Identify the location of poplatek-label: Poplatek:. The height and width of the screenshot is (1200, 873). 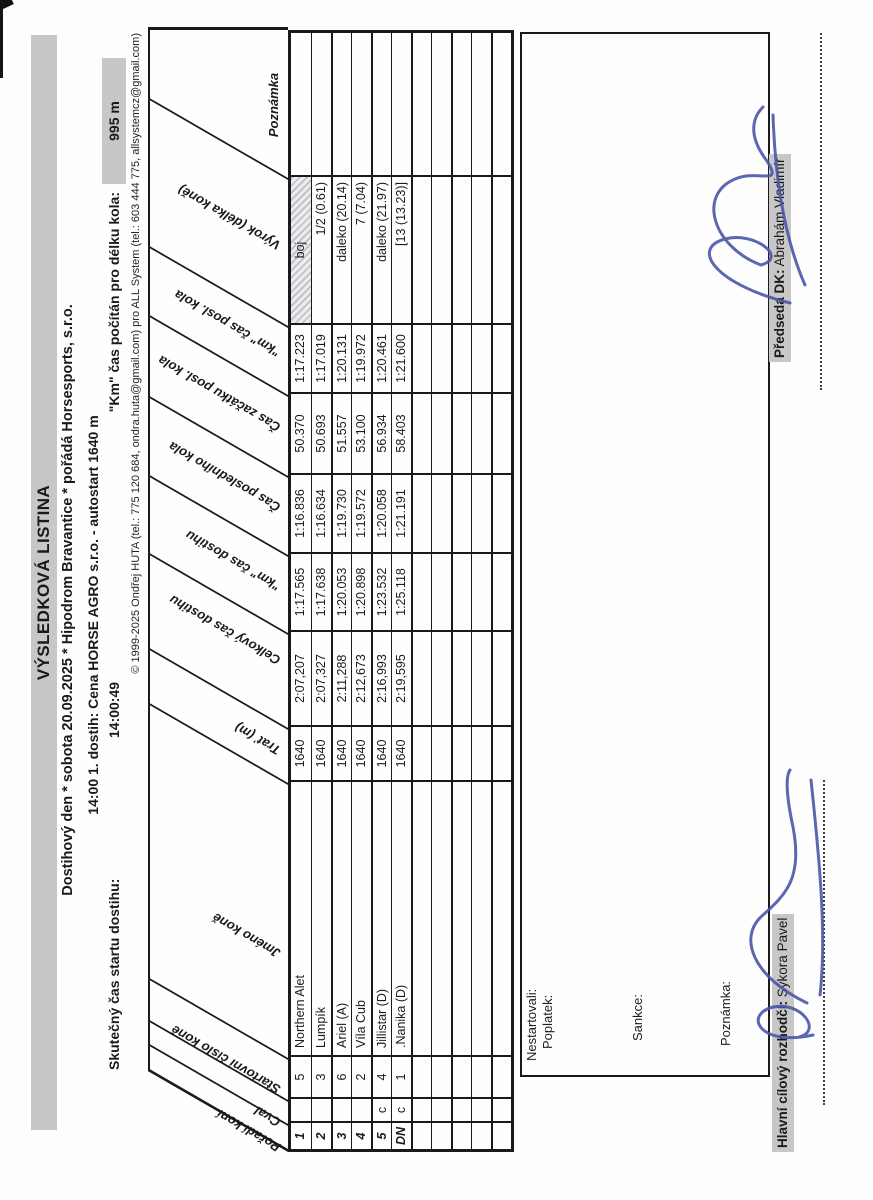
(547, 1021).